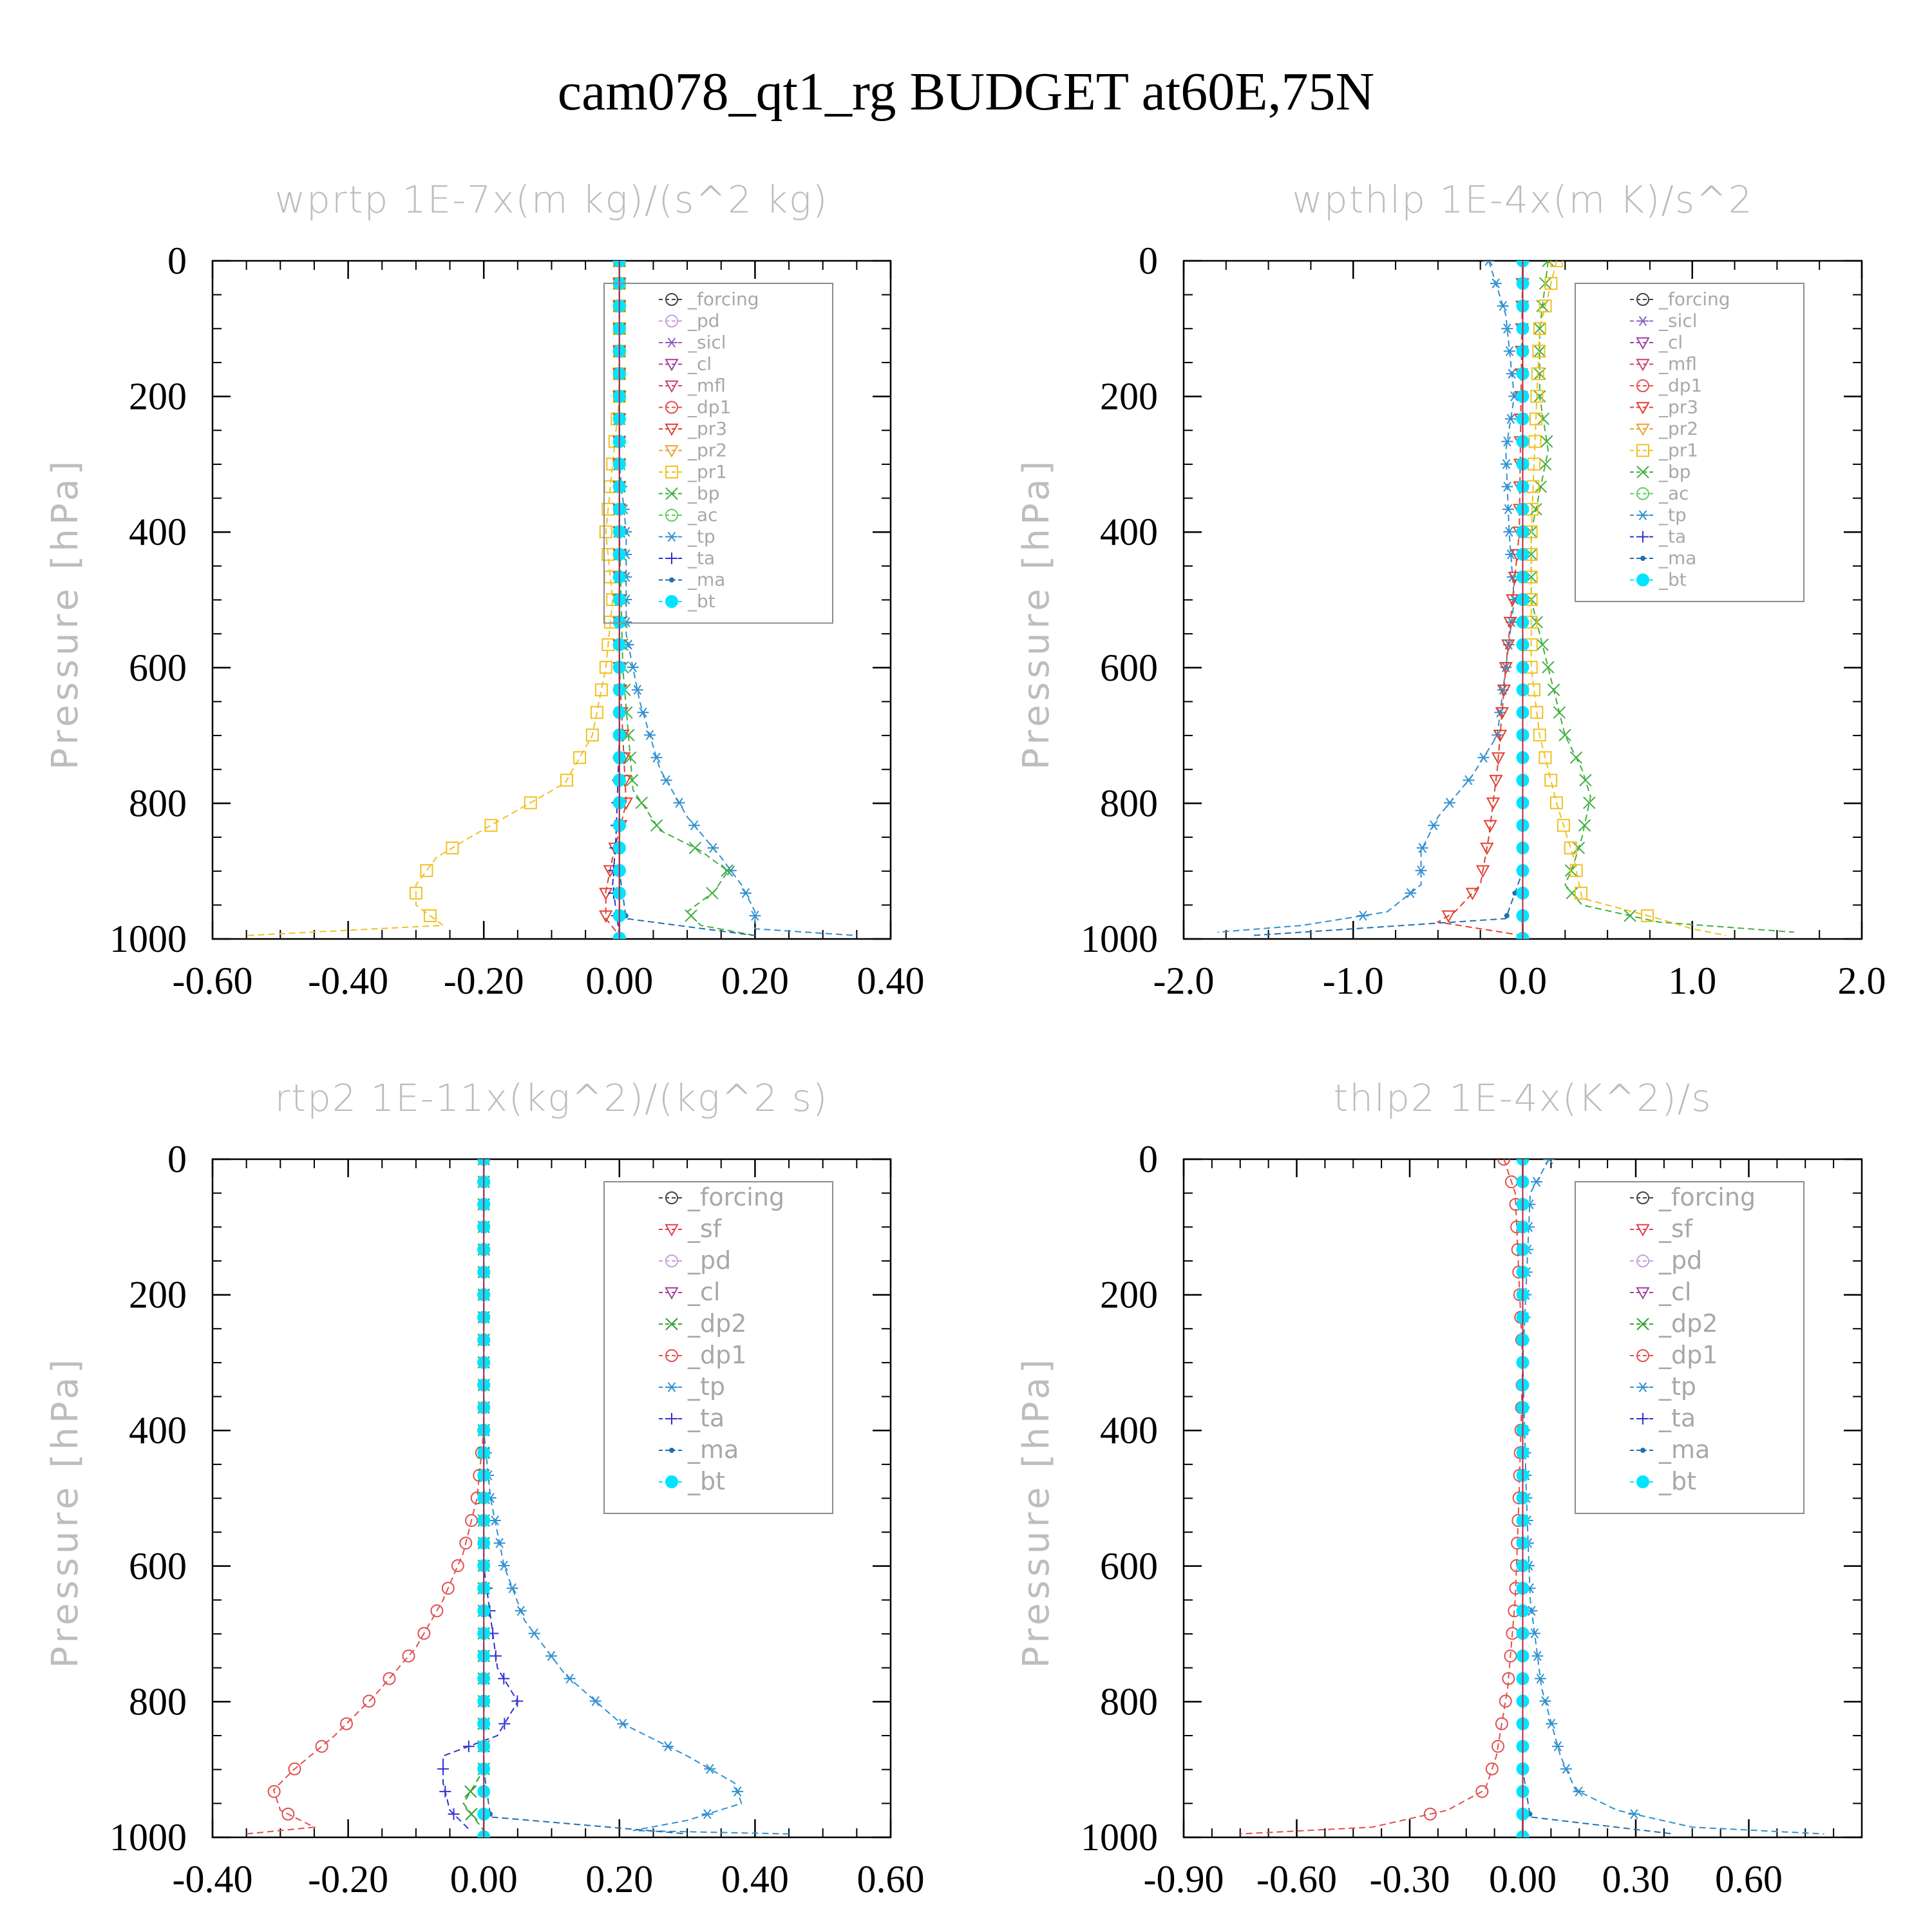  Describe the element at coordinates (687, 537) in the screenshot. I see `legend-item-tp: _tp` at that location.